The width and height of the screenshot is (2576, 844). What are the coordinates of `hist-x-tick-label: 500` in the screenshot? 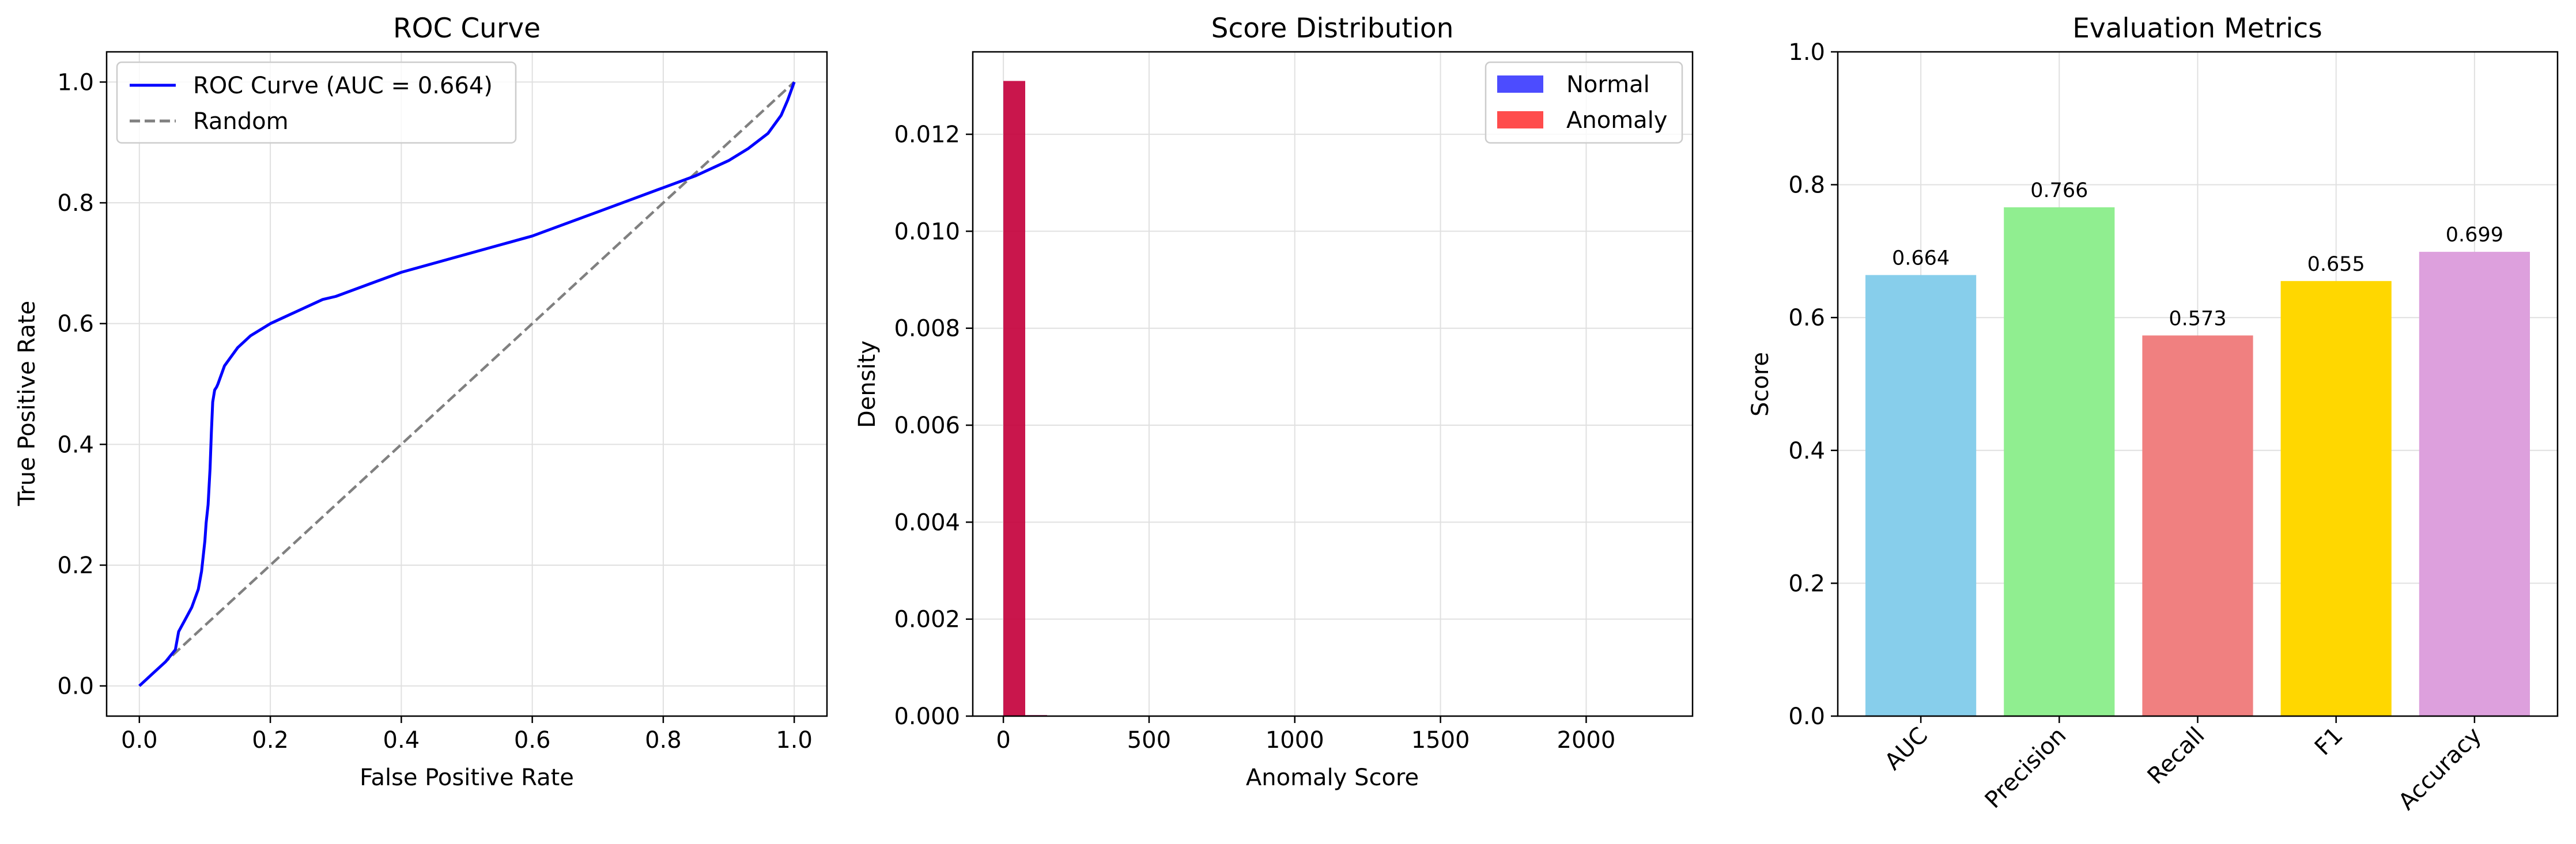 It's located at (1149, 740).